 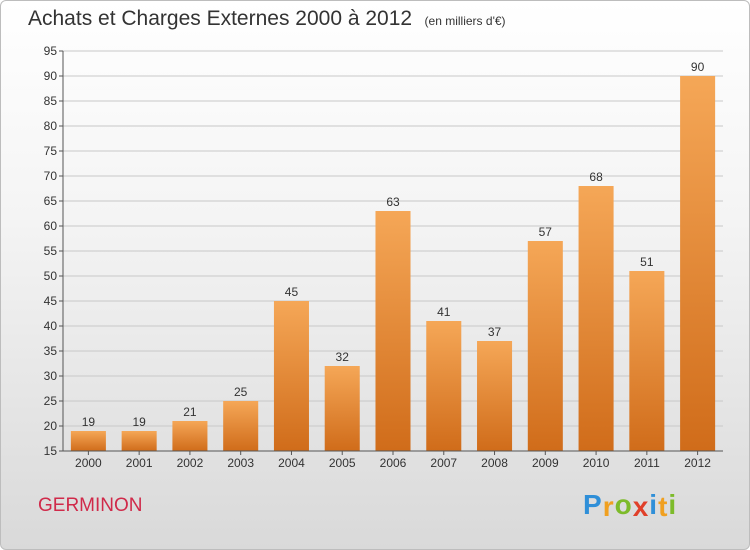 What do you see at coordinates (494, 463) in the screenshot?
I see `x-tick-label: 2008` at bounding box center [494, 463].